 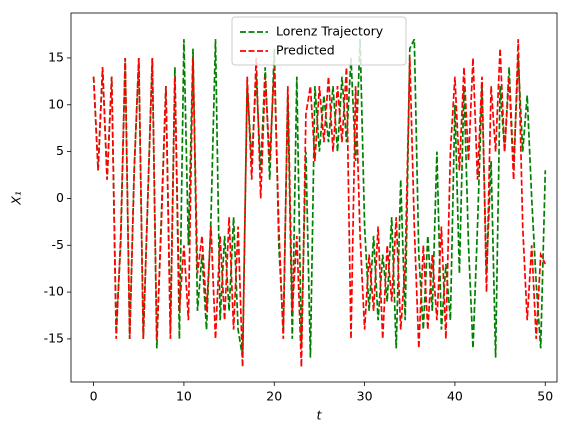 I want to click on y-tick-label: -5, so click(x=58, y=244).